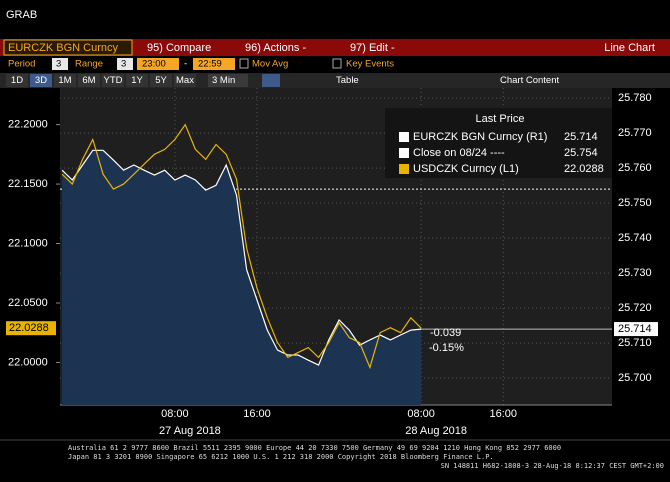 The image size is (670, 482). I want to click on last-label: 25.714, so click(635, 329).